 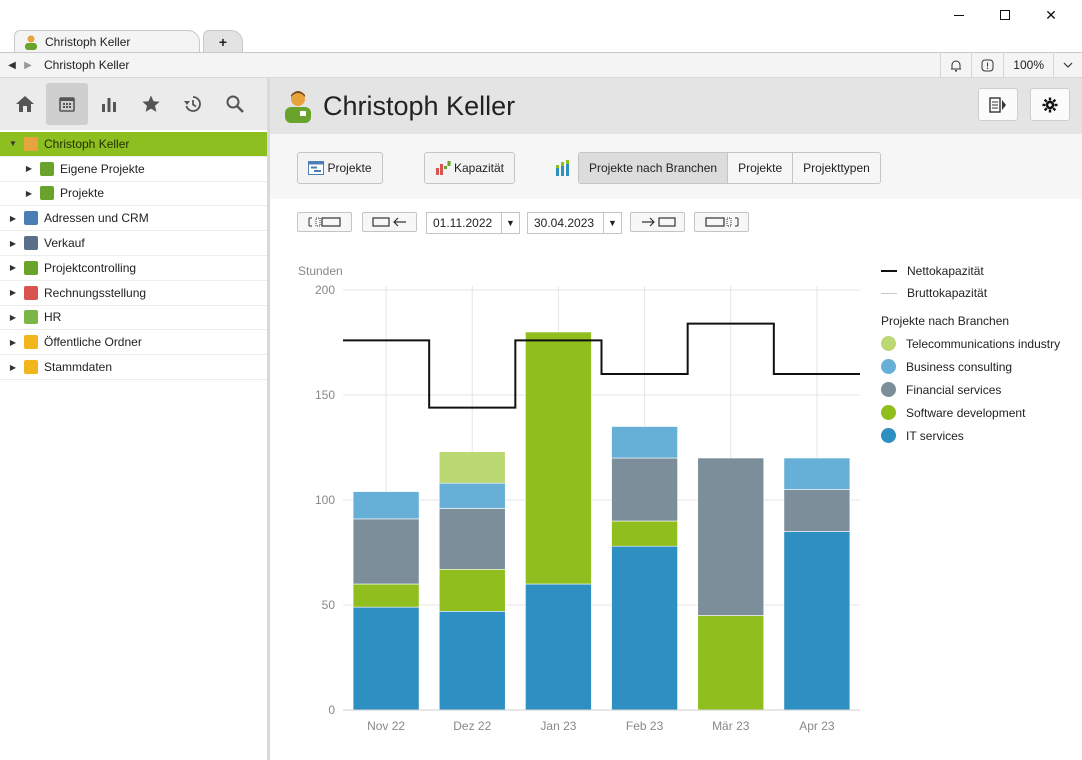 I want to click on tree-item: ▶ Verkauf, so click(x=133, y=243).